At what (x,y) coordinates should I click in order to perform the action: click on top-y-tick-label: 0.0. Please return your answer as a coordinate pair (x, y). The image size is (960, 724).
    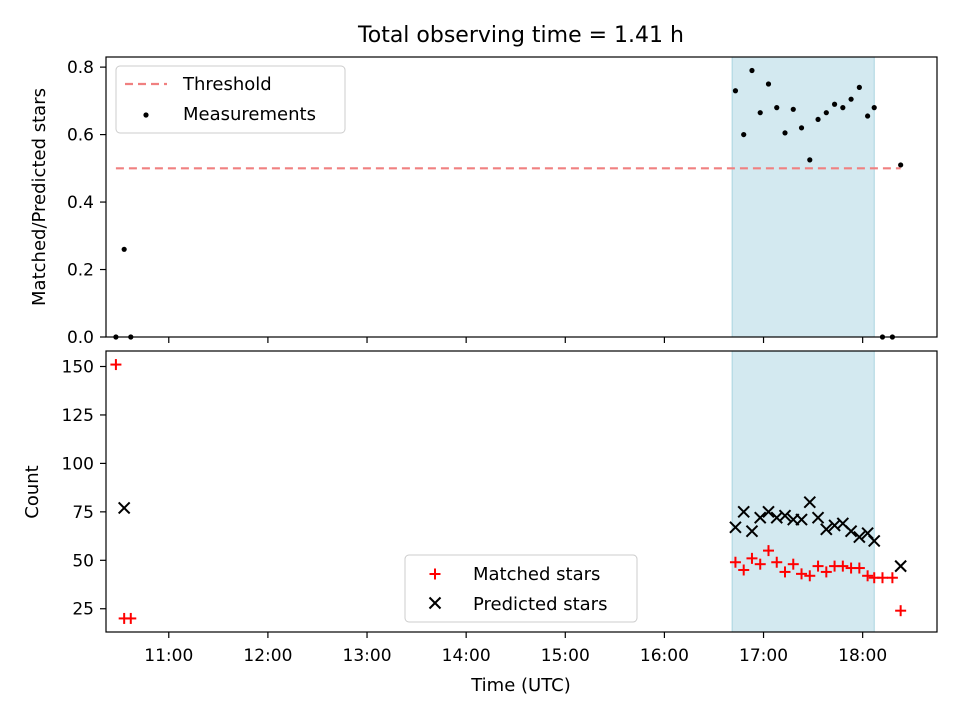
    Looking at the image, I should click on (80, 338).